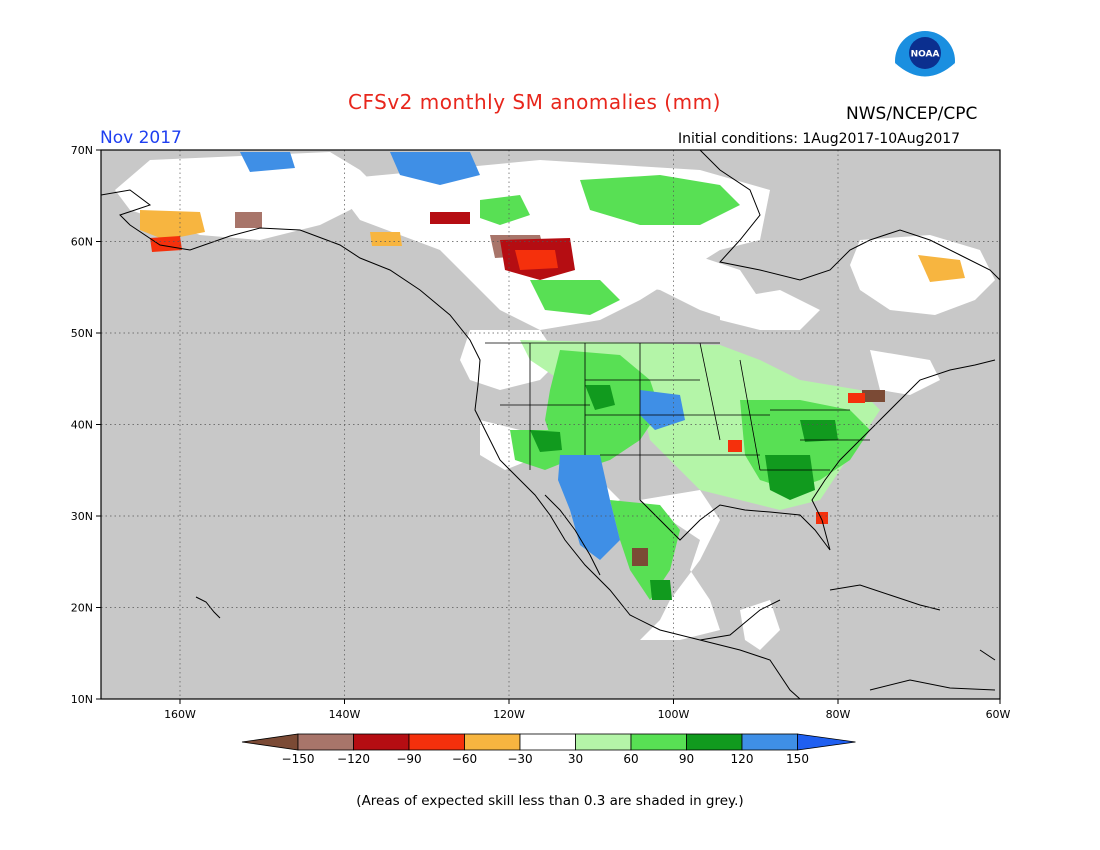 The image size is (1100, 850). Describe the element at coordinates (838, 714) in the screenshot. I see `lon-label: 80W` at that location.